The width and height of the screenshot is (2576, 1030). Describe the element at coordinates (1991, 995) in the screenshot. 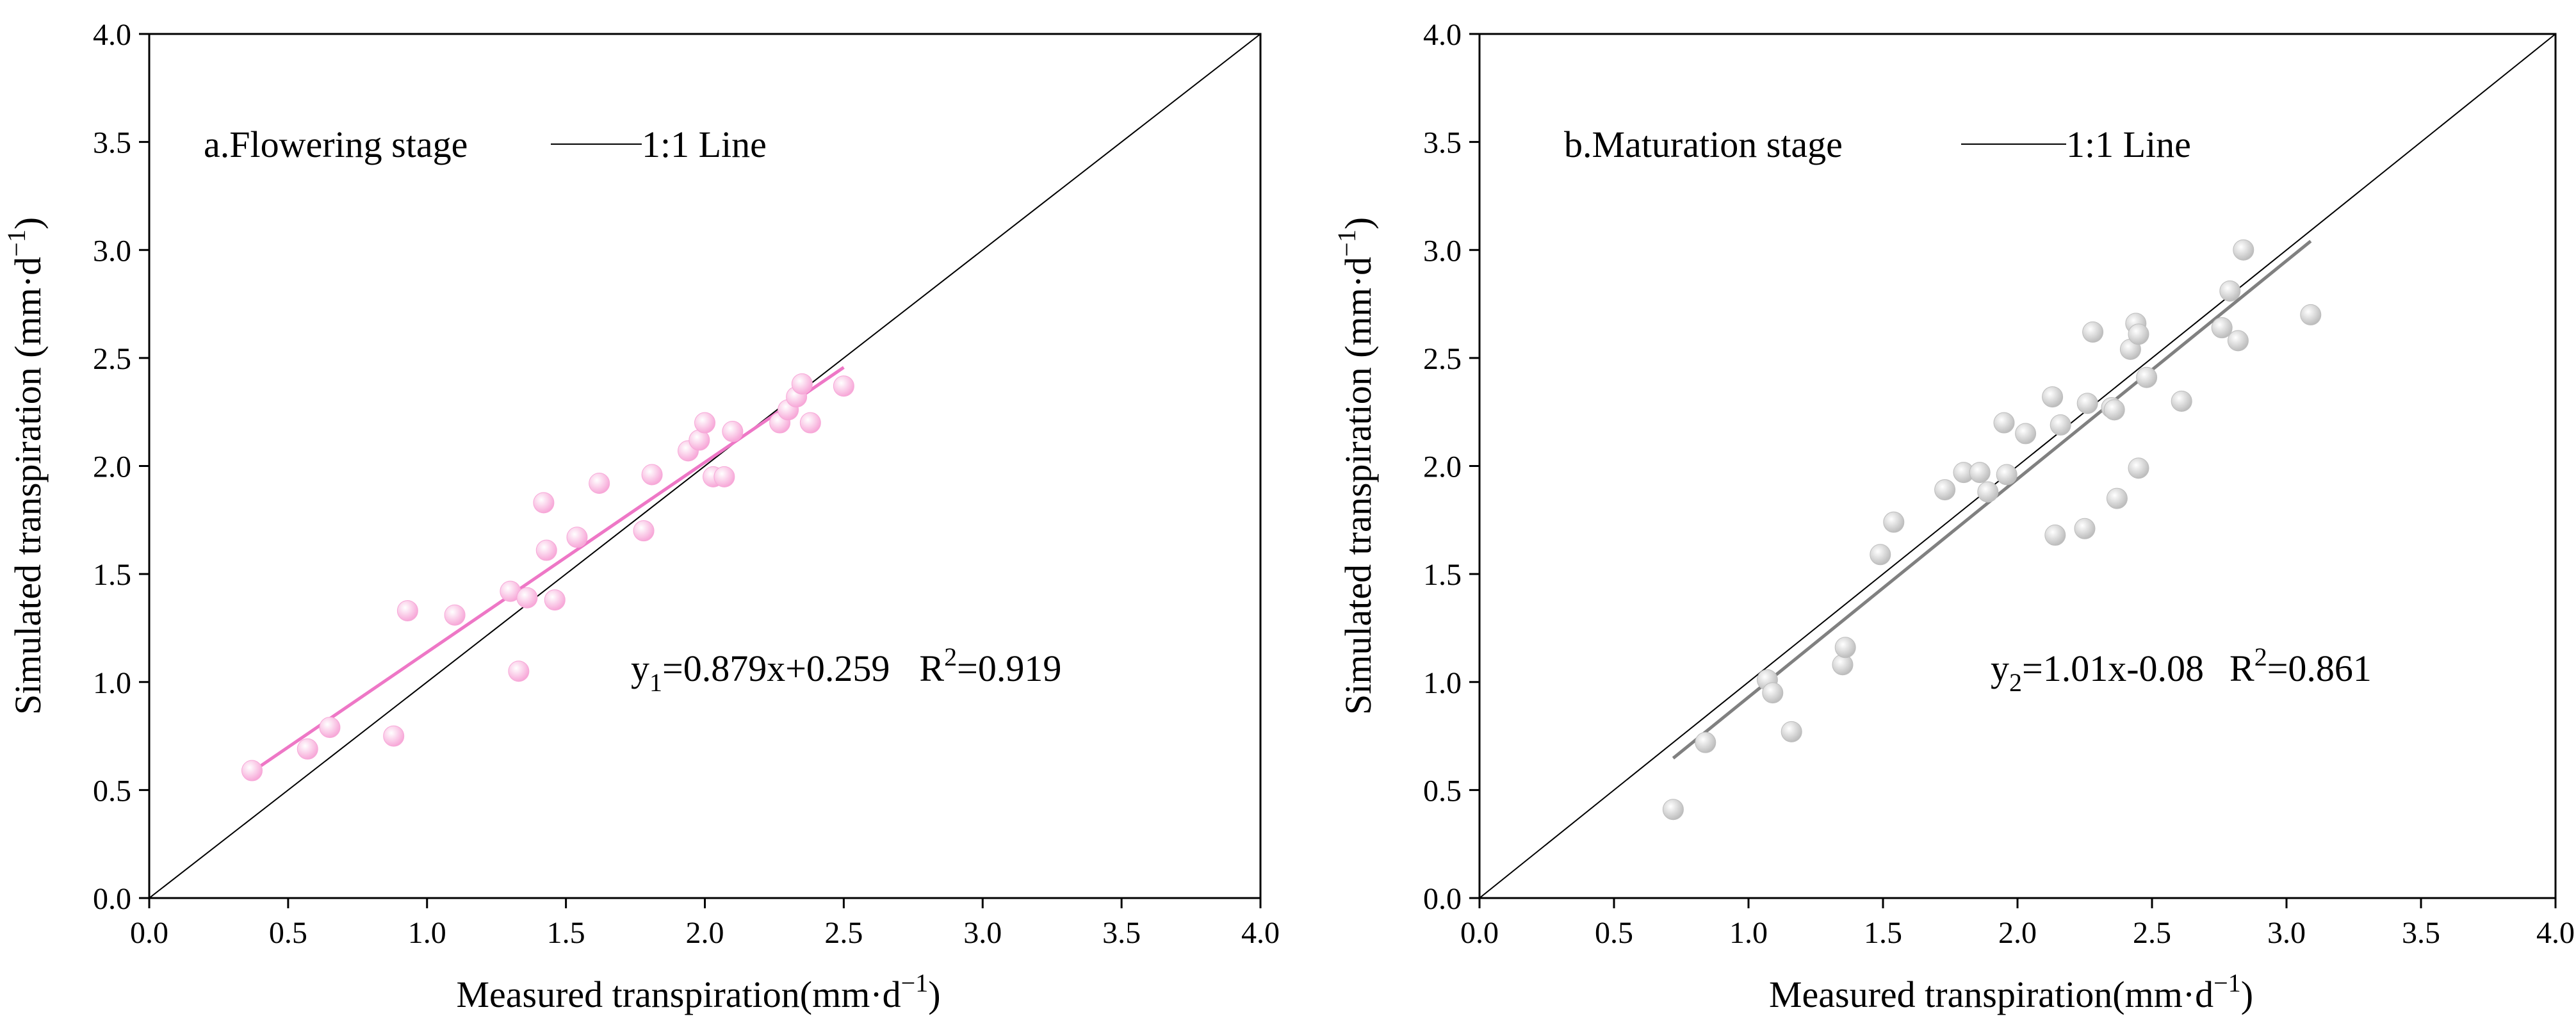

I see `x-axis-title-main: Measured transpiration(mm·d` at that location.